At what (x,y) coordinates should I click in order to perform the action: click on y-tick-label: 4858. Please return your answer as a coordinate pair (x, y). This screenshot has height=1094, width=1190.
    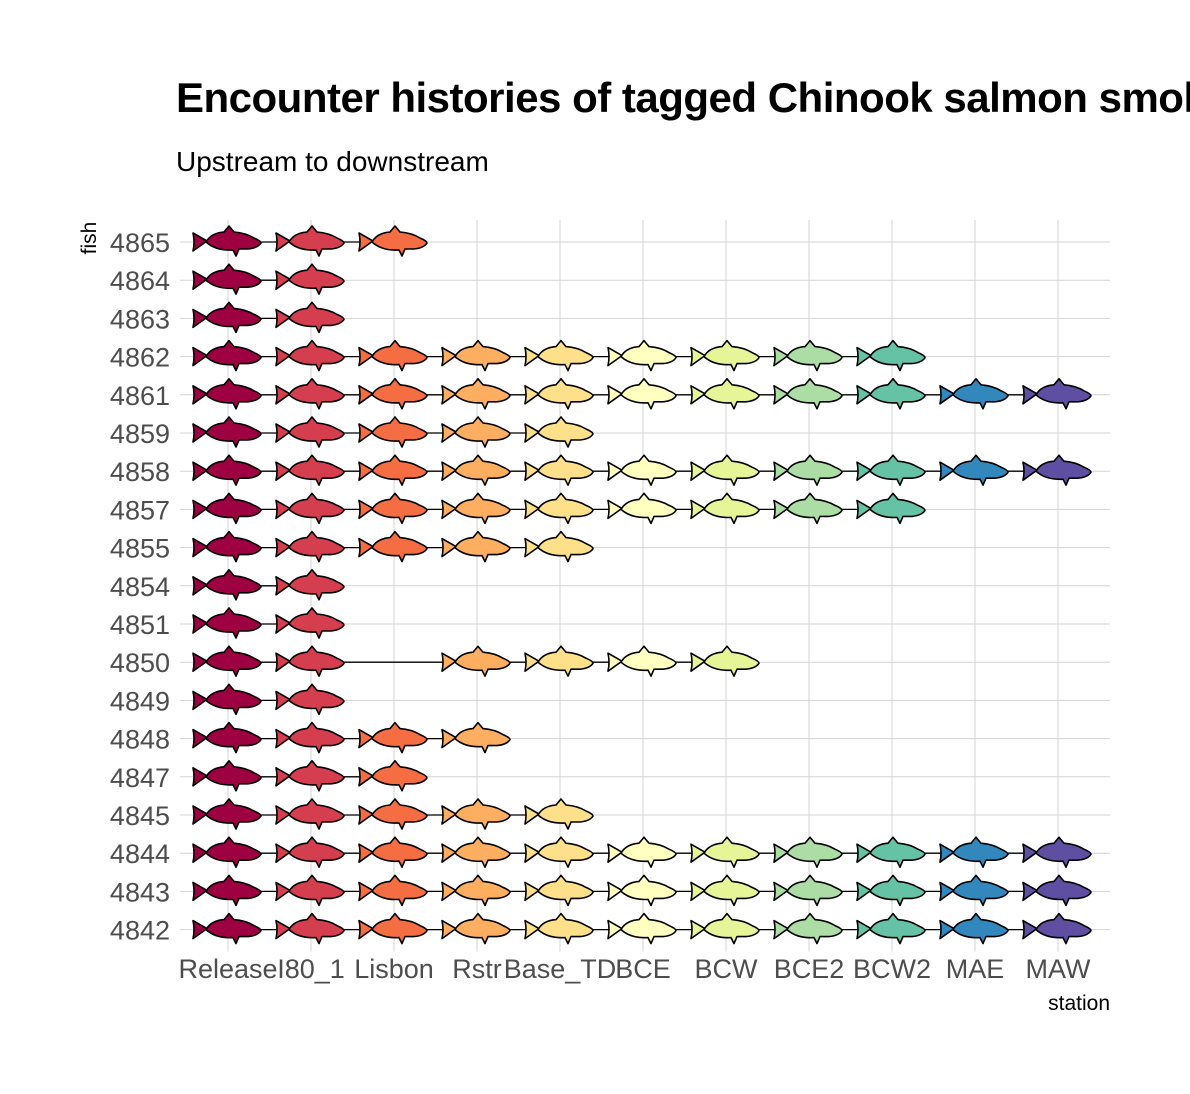
    Looking at the image, I should click on (140, 472).